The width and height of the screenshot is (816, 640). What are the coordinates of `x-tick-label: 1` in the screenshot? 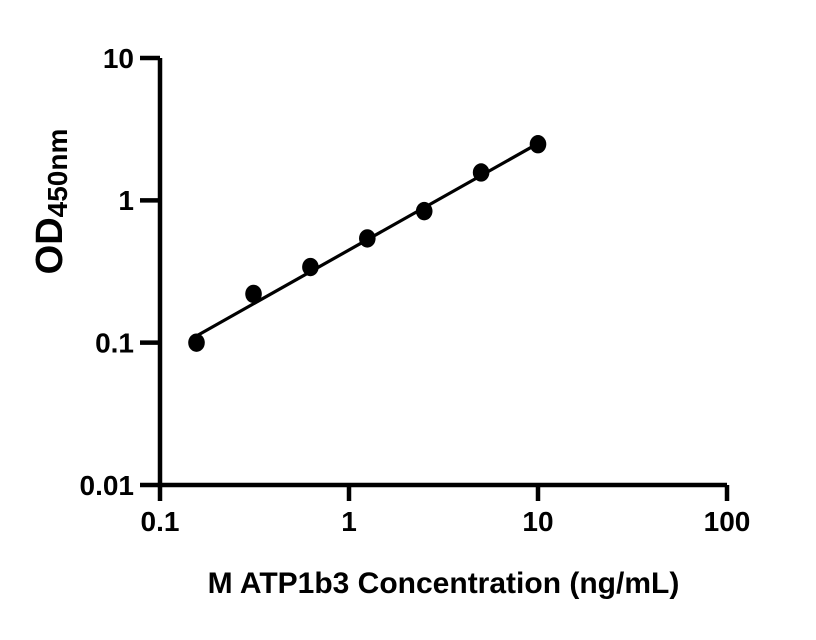 It's located at (349, 521).